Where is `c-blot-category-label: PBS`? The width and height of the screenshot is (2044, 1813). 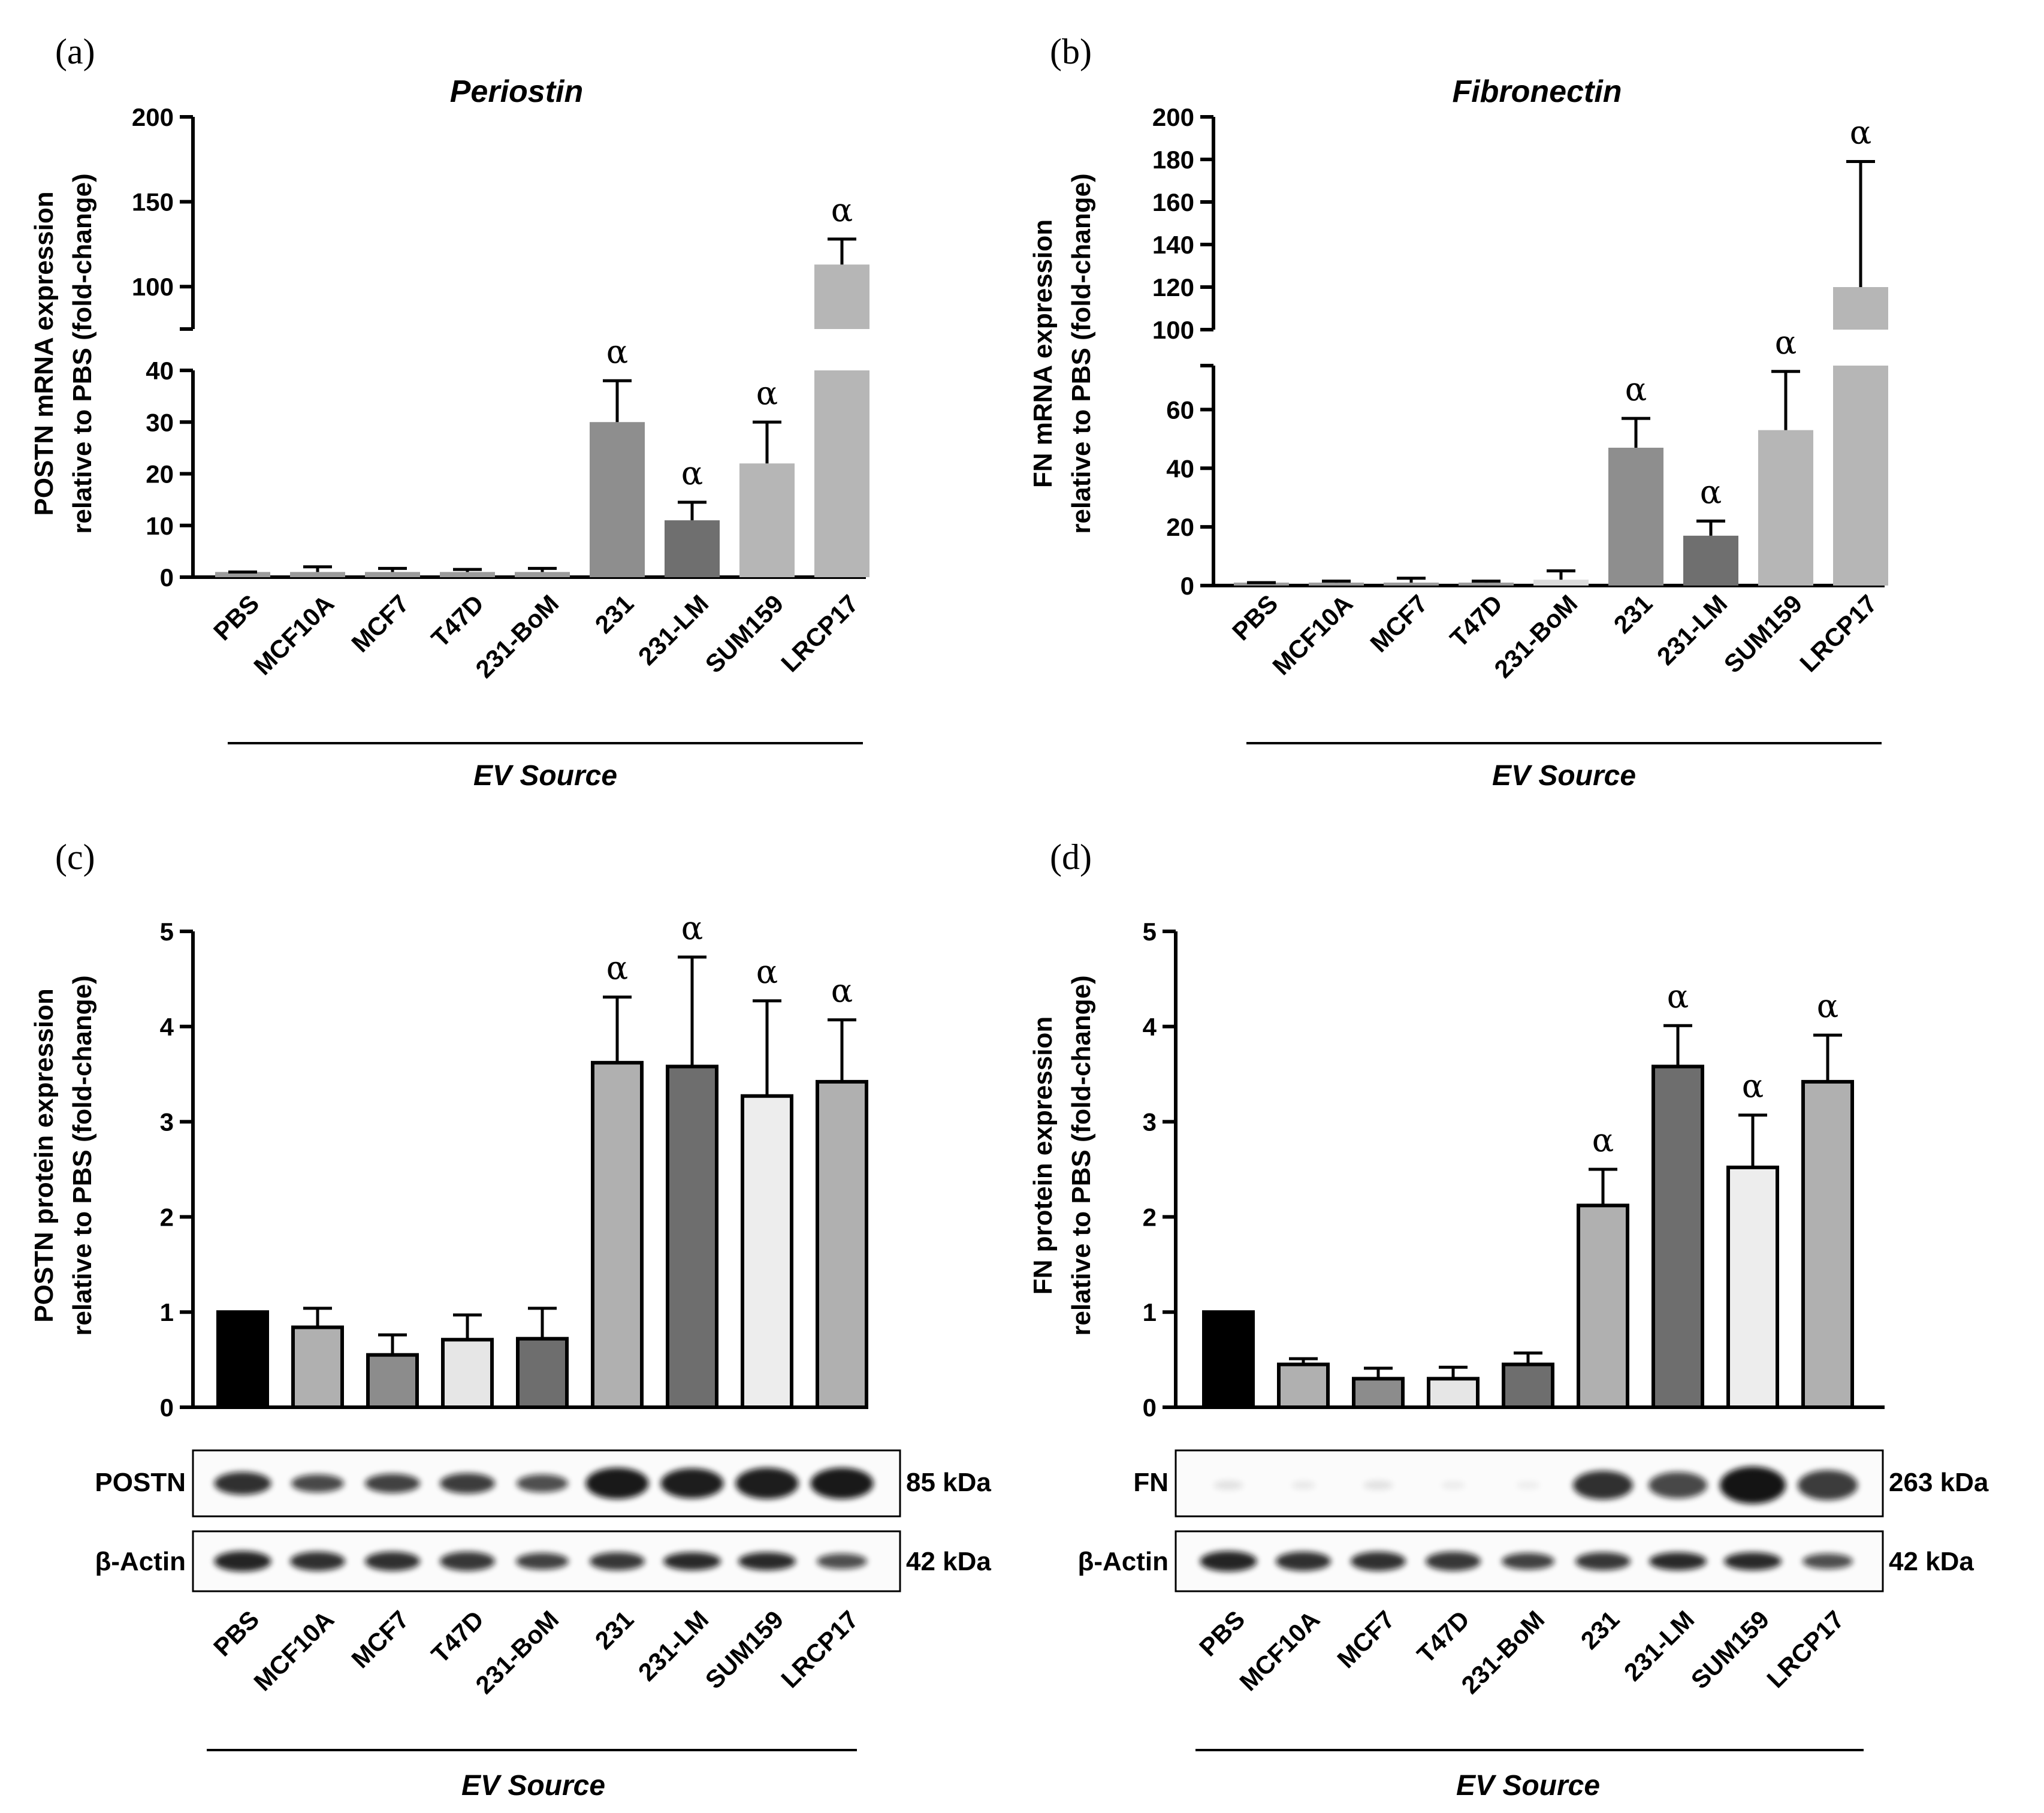 c-blot-category-label: PBS is located at coordinates (236, 1633).